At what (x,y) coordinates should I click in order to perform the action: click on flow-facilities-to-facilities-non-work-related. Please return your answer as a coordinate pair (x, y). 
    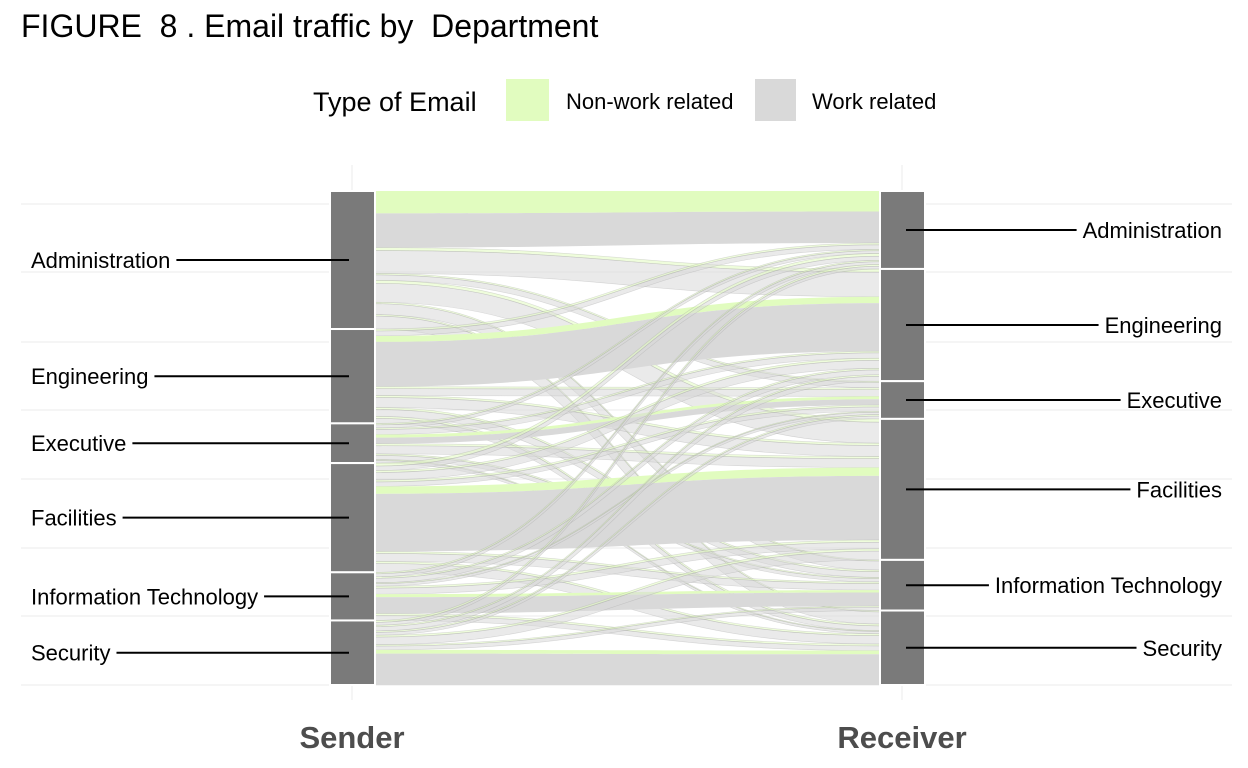
    Looking at the image, I should click on (627, 480).